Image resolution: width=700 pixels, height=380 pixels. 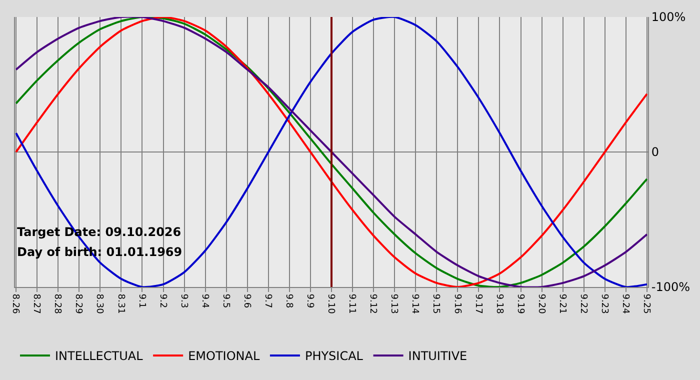 What do you see at coordinates (415, 304) in the screenshot?
I see `x-tick-label: 9.14` at bounding box center [415, 304].